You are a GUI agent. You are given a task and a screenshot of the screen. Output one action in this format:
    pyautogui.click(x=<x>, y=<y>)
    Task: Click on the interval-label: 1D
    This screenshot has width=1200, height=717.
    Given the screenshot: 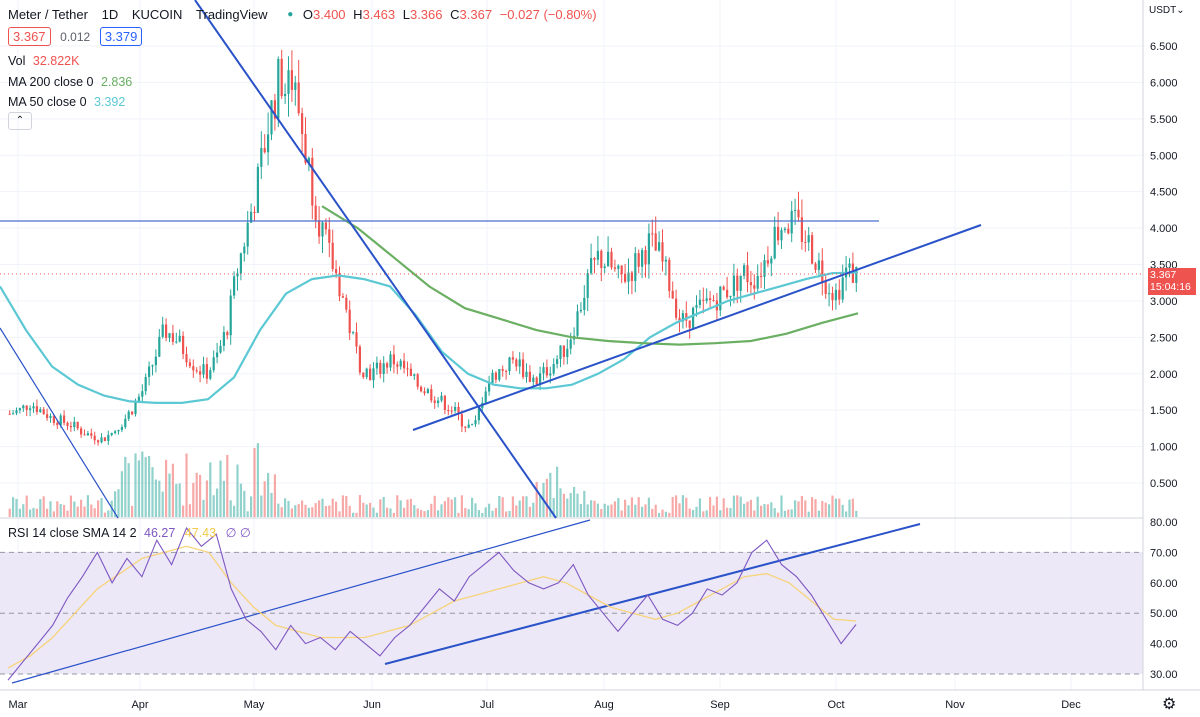 What is the action you would take?
    pyautogui.click(x=110, y=15)
    